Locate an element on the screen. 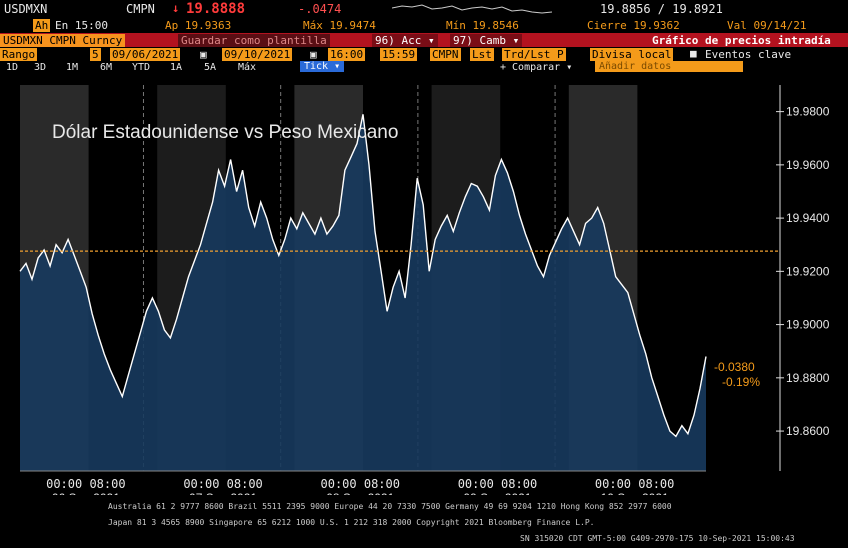 The height and width of the screenshot is (548, 848). period-1m: 1M is located at coordinates (72, 67).